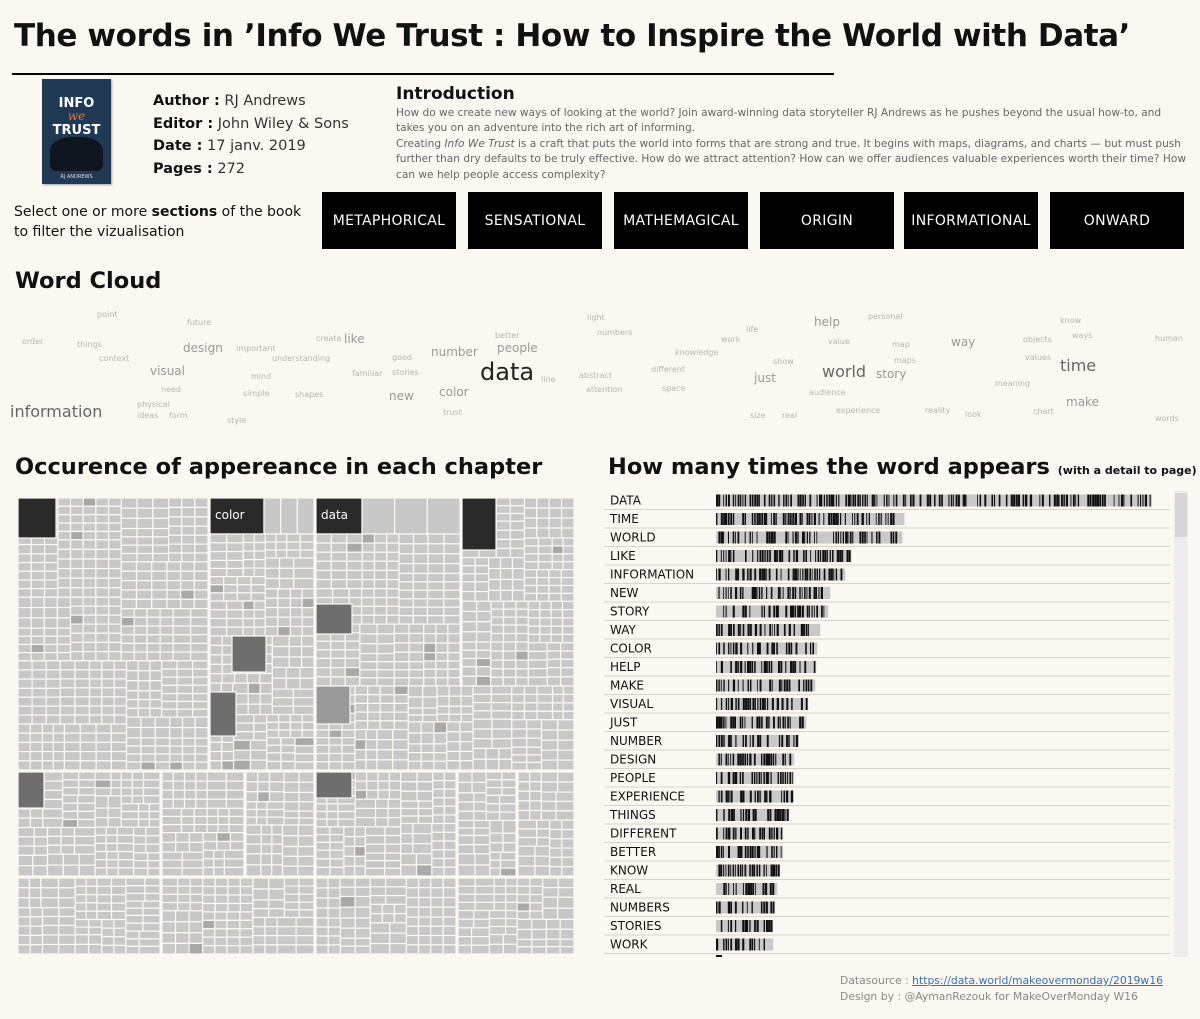 This screenshot has width=1200, height=1019. Describe the element at coordinates (367, 373) in the screenshot. I see `word-cloud-word: familiar` at that location.